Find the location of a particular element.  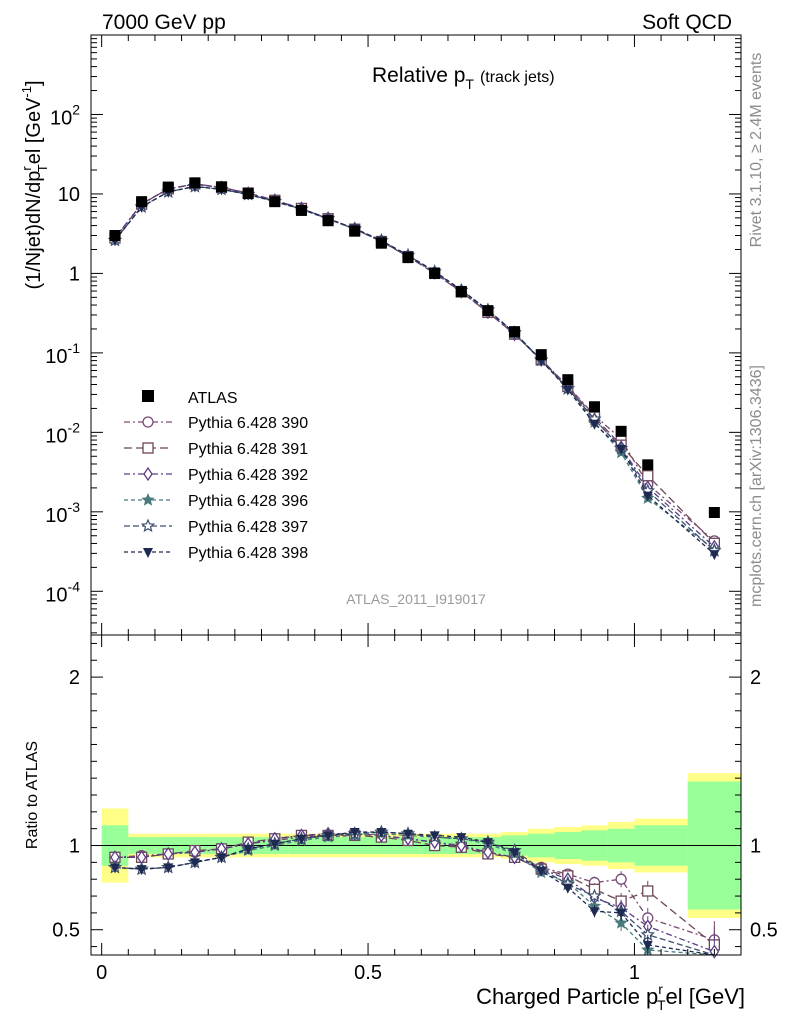

plot-title-main: Relative p is located at coordinates (418, 75).